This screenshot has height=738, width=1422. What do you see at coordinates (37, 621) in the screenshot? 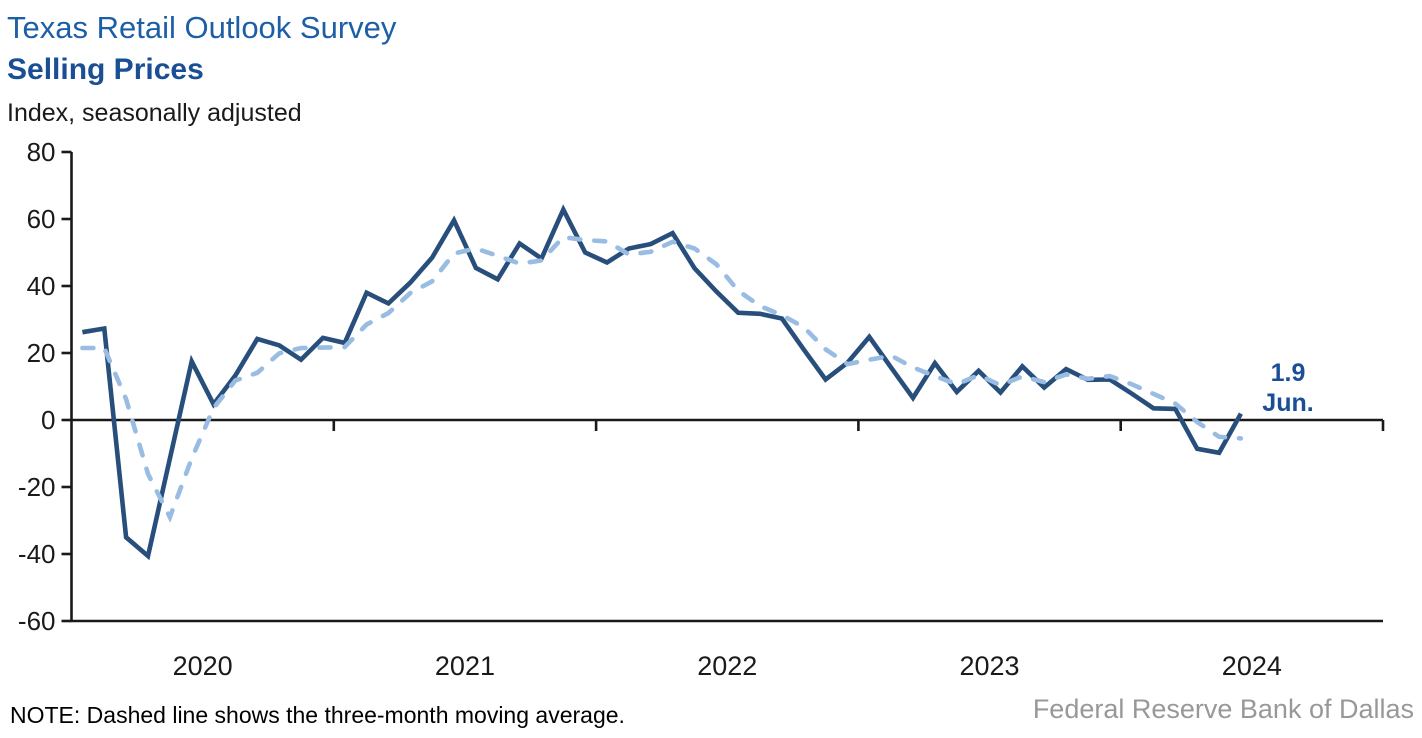
I see `y-axis-label: -60` at bounding box center [37, 621].